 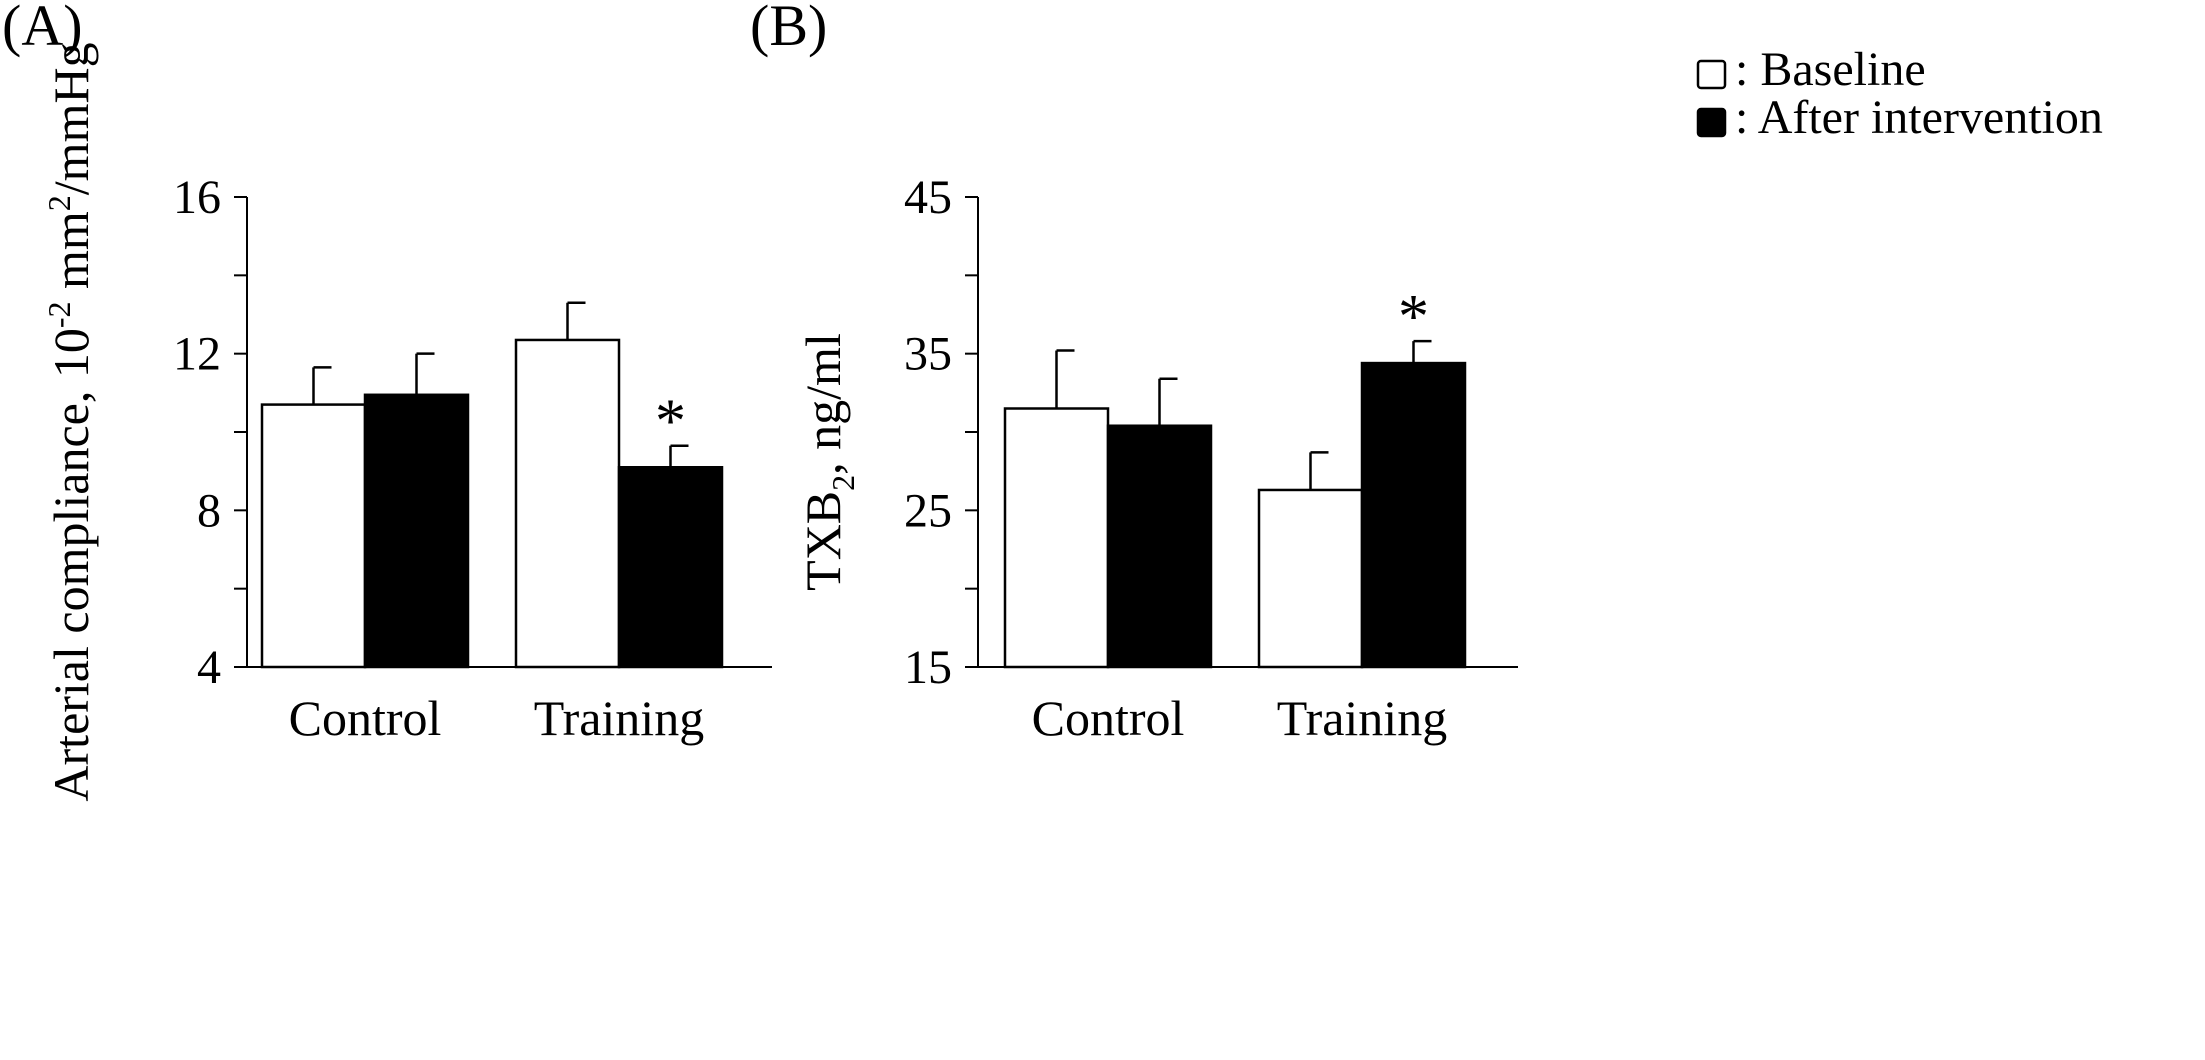 What do you see at coordinates (42, 29) in the screenshot?
I see `panel-label: (A)` at bounding box center [42, 29].